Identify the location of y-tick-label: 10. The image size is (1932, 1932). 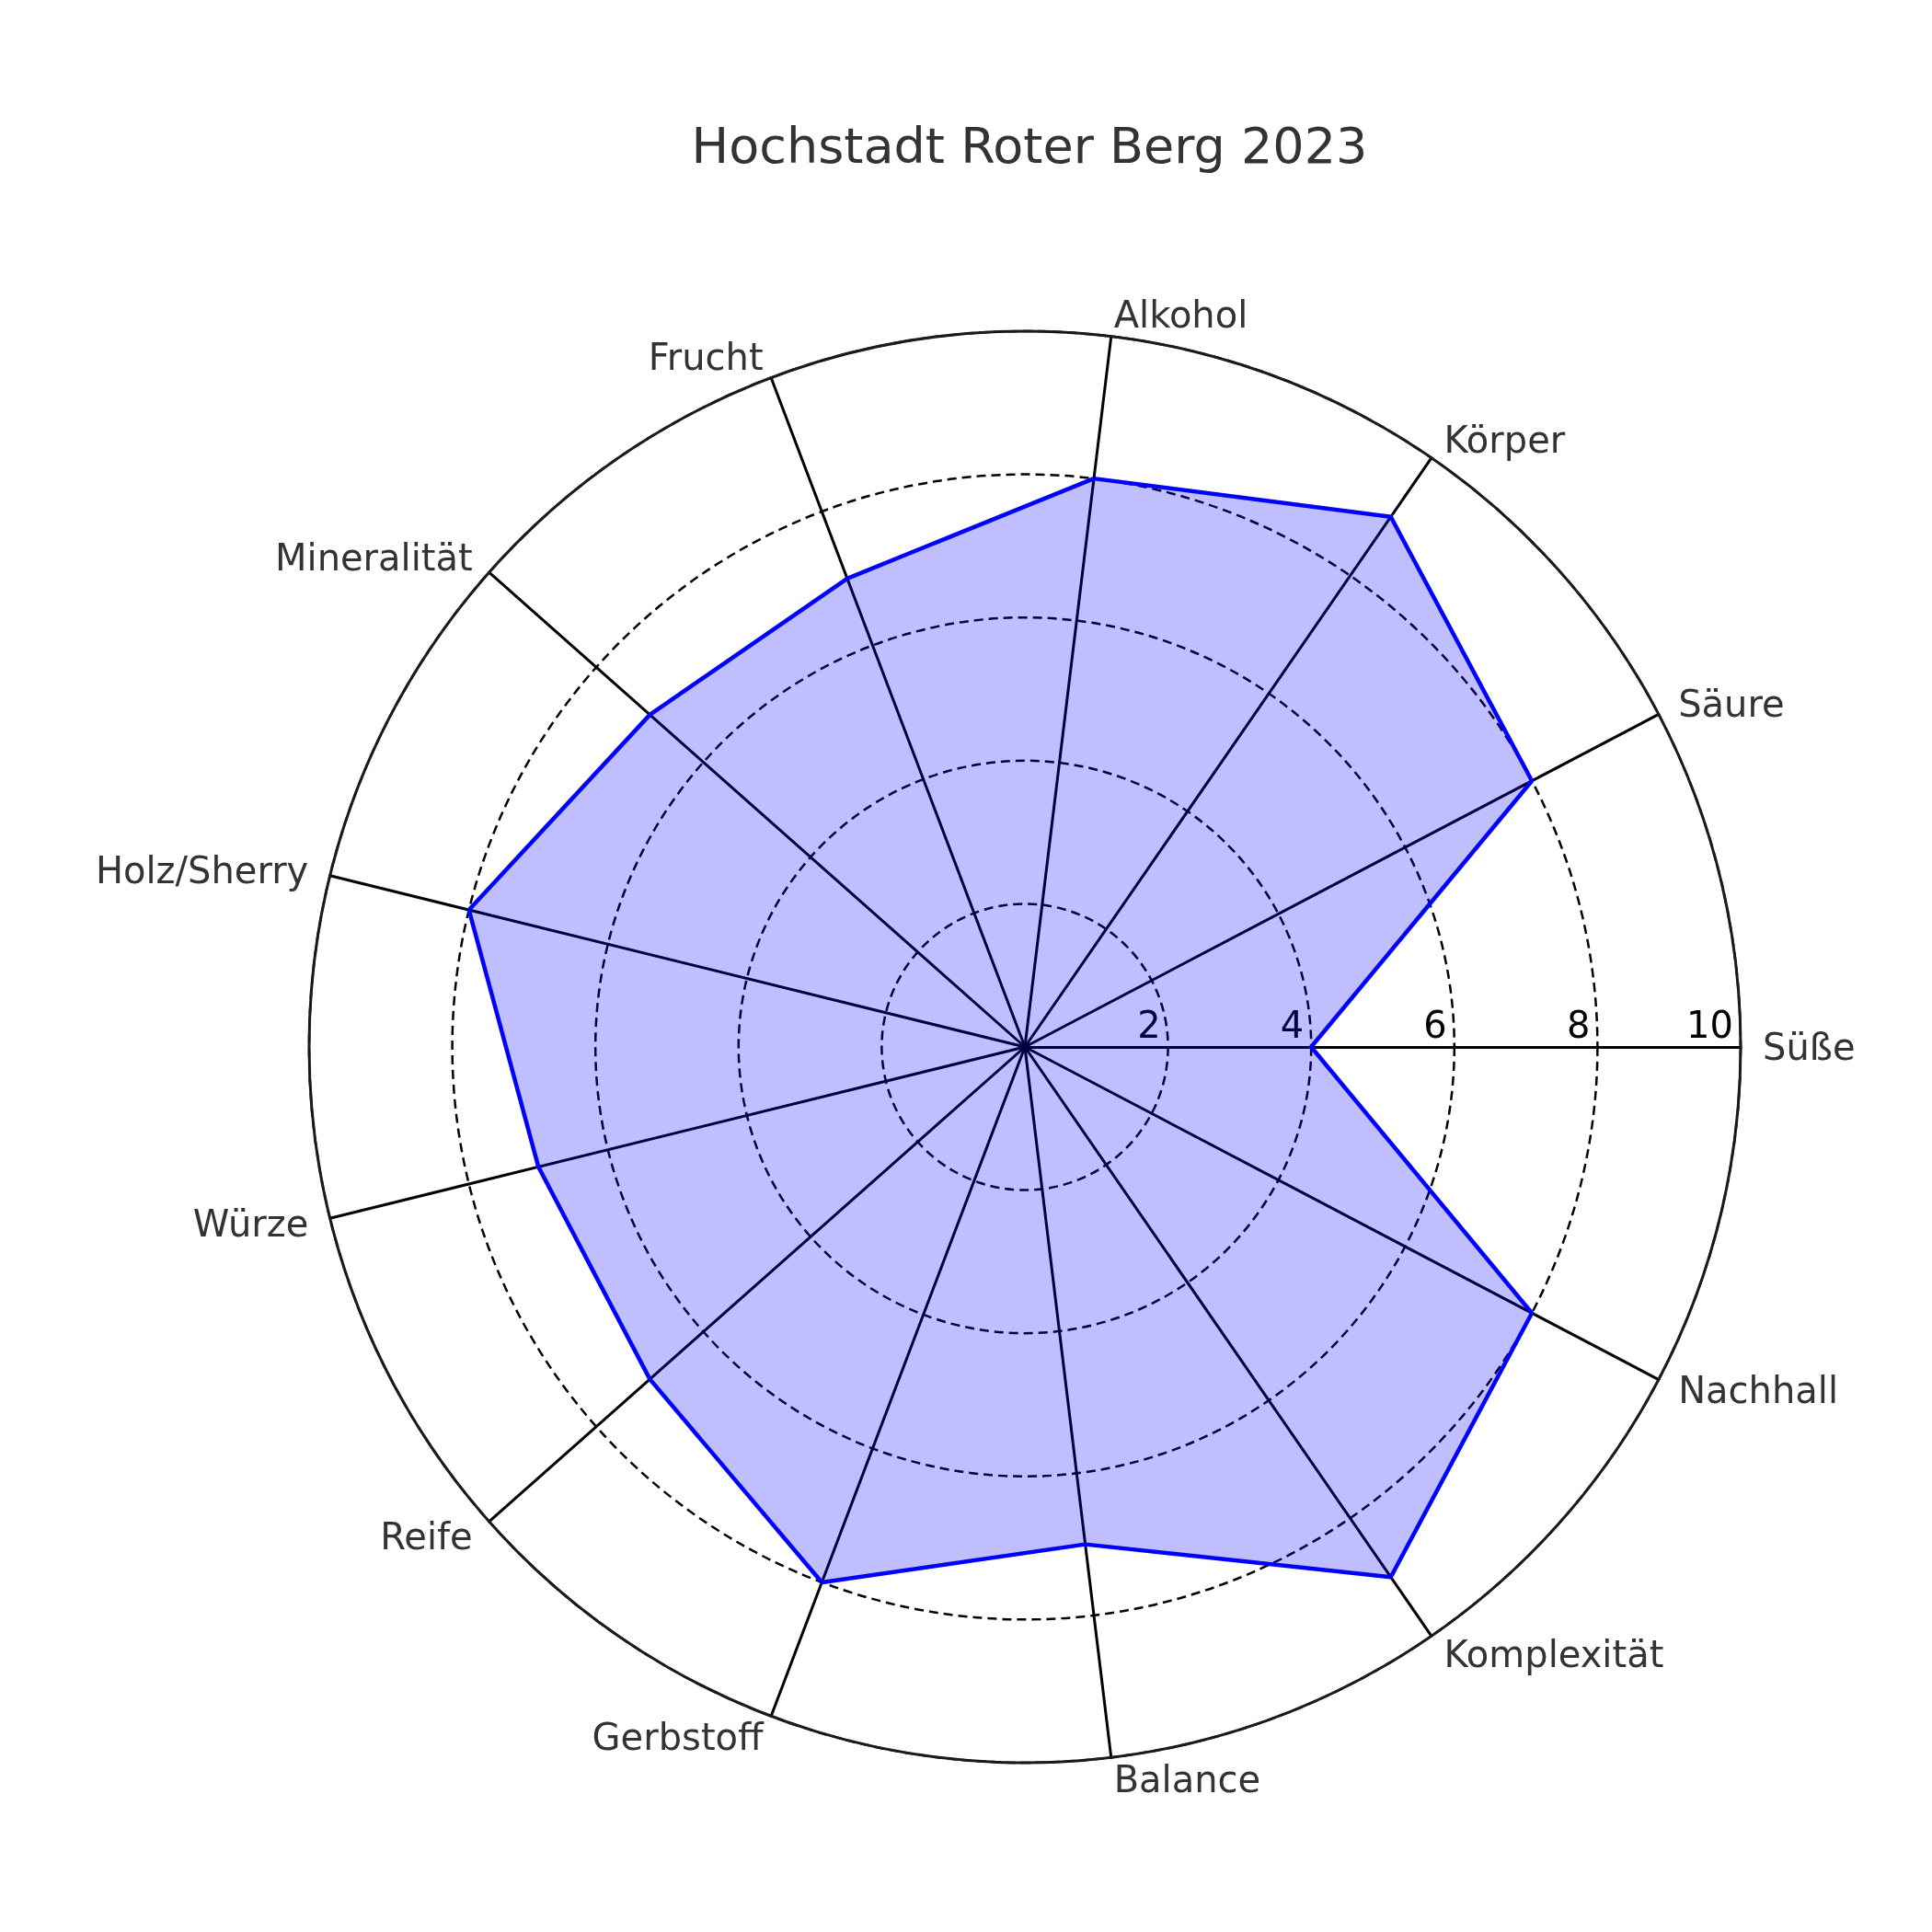
(1709, 1025).